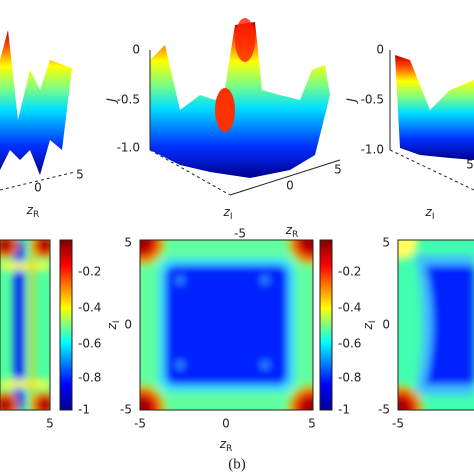 This screenshot has height=474, width=474. I want to click on heatmap-bottom-left, so click(25, 325).